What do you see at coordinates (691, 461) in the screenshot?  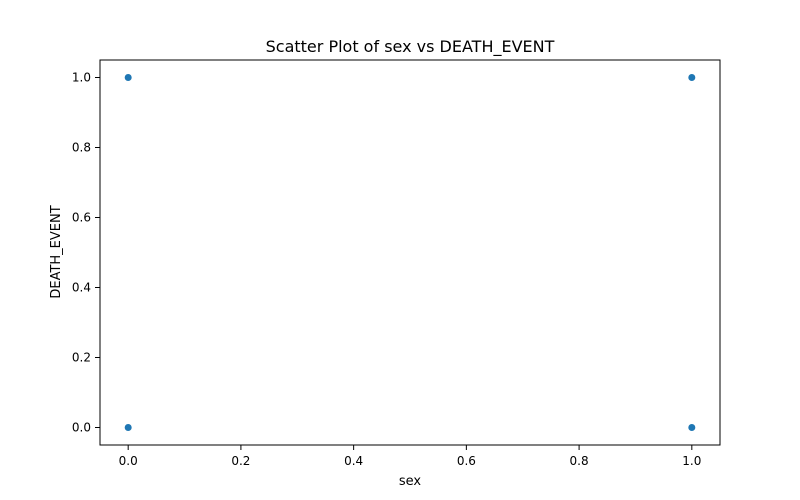 I see `x-tick-label: 1.0` at bounding box center [691, 461].